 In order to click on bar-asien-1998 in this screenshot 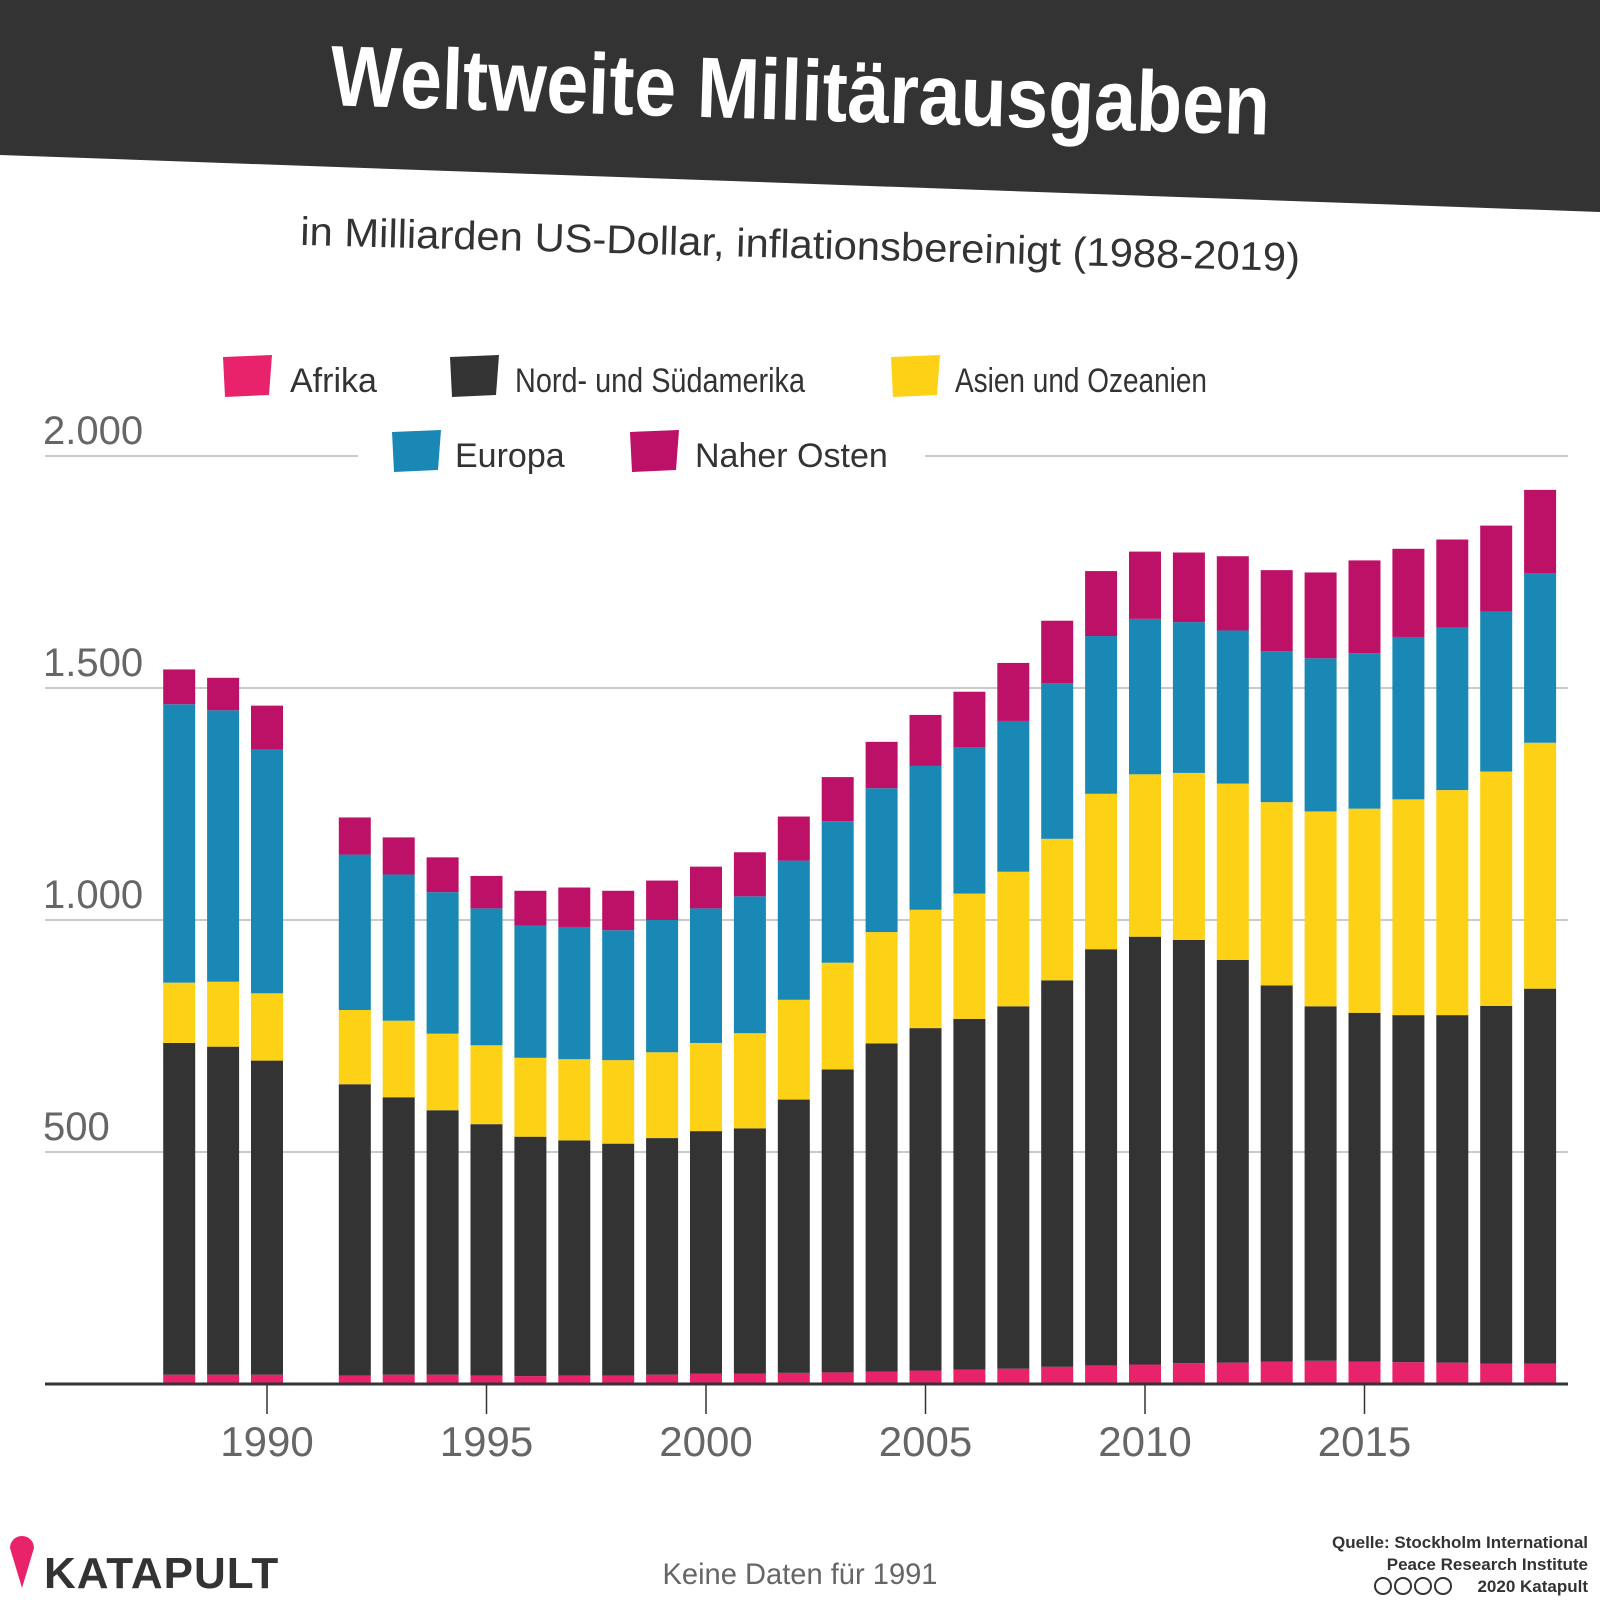, I will do `click(618, 1102)`.